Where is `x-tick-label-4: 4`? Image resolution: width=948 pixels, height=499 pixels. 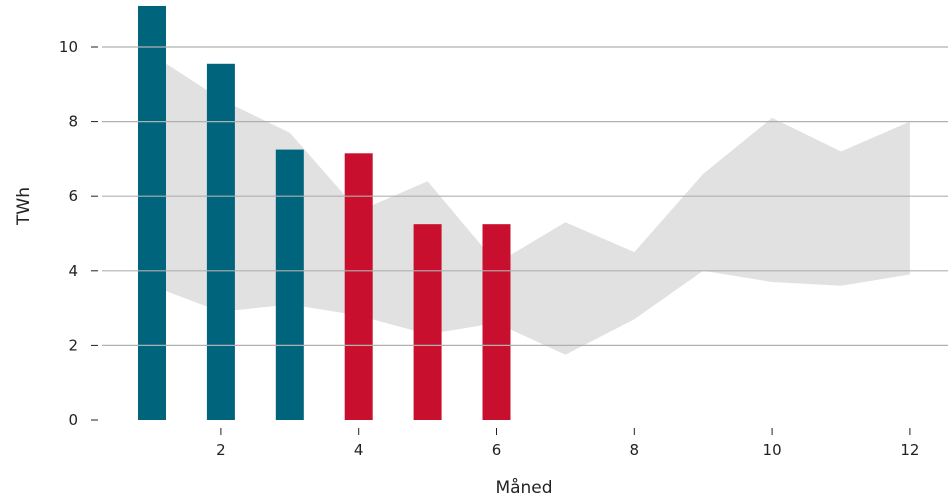 x-tick-label-4: 4 is located at coordinates (359, 450).